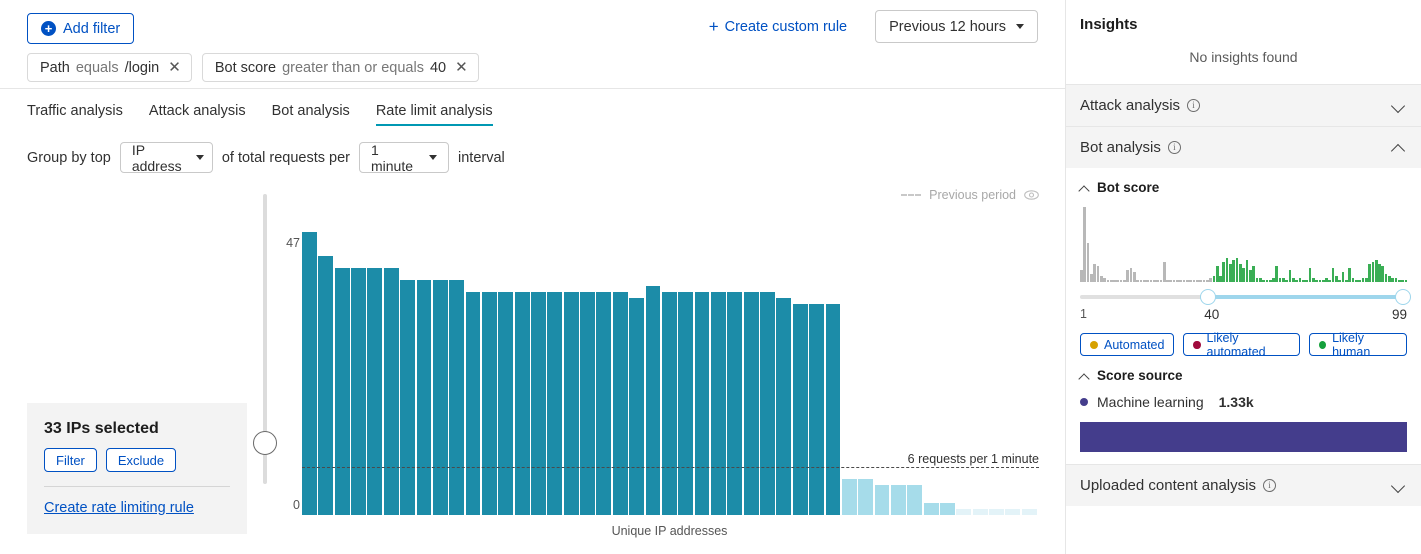 Image resolution: width=1421 pixels, height=554 pixels. What do you see at coordinates (538, 403) in the screenshot?
I see `bar-ip15` at bounding box center [538, 403].